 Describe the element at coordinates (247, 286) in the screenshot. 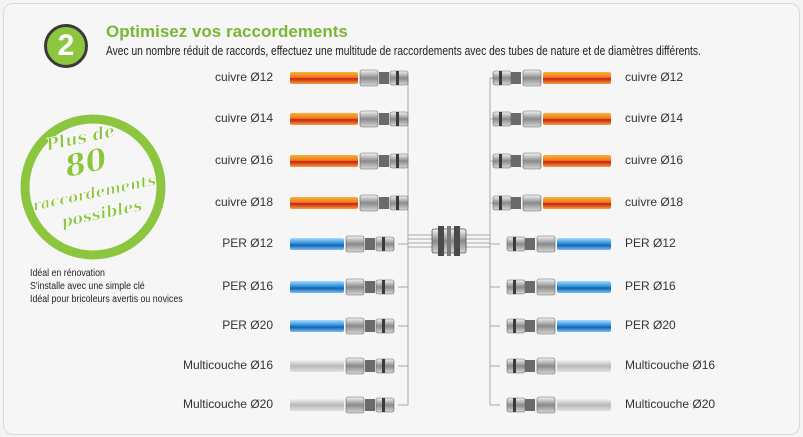

I see `tube-label-left: PER Ø16` at that location.